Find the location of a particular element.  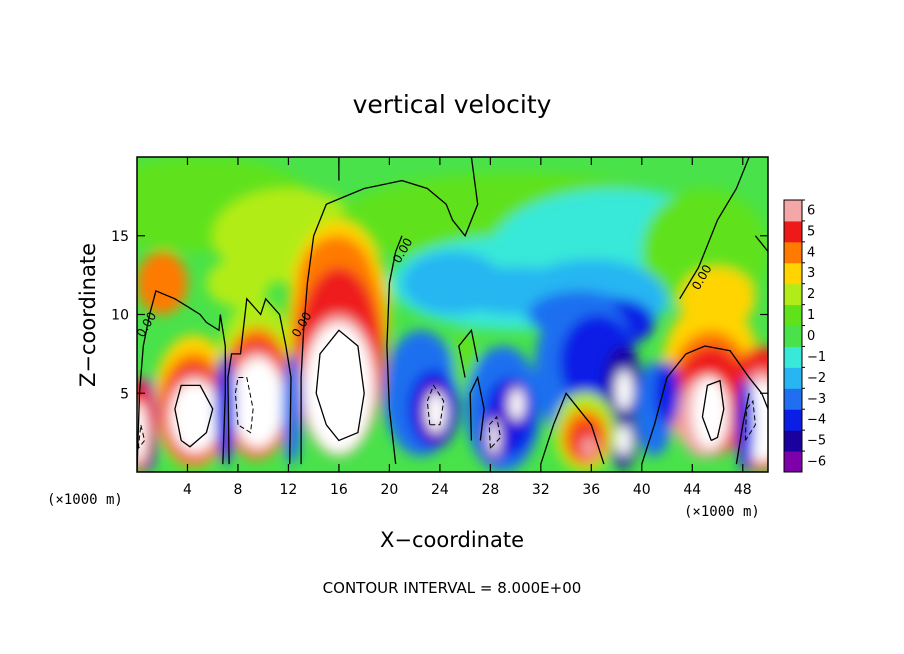

y-tick-label-2: 15 is located at coordinates (120, 237).